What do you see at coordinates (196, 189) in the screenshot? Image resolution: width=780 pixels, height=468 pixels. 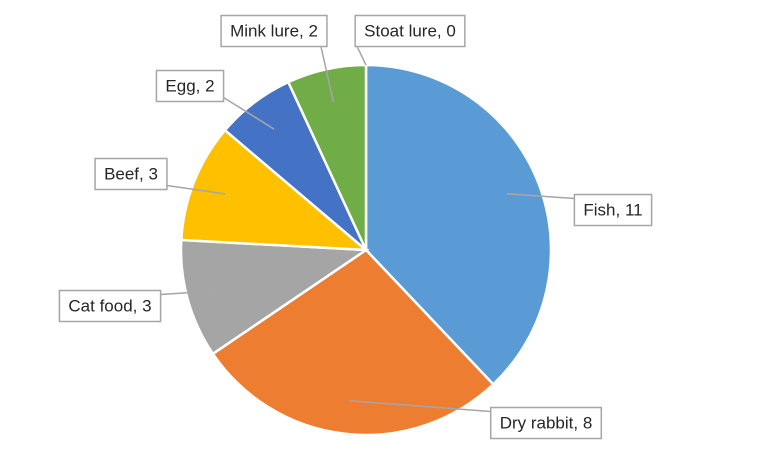 I see `leader-line-beef` at bounding box center [196, 189].